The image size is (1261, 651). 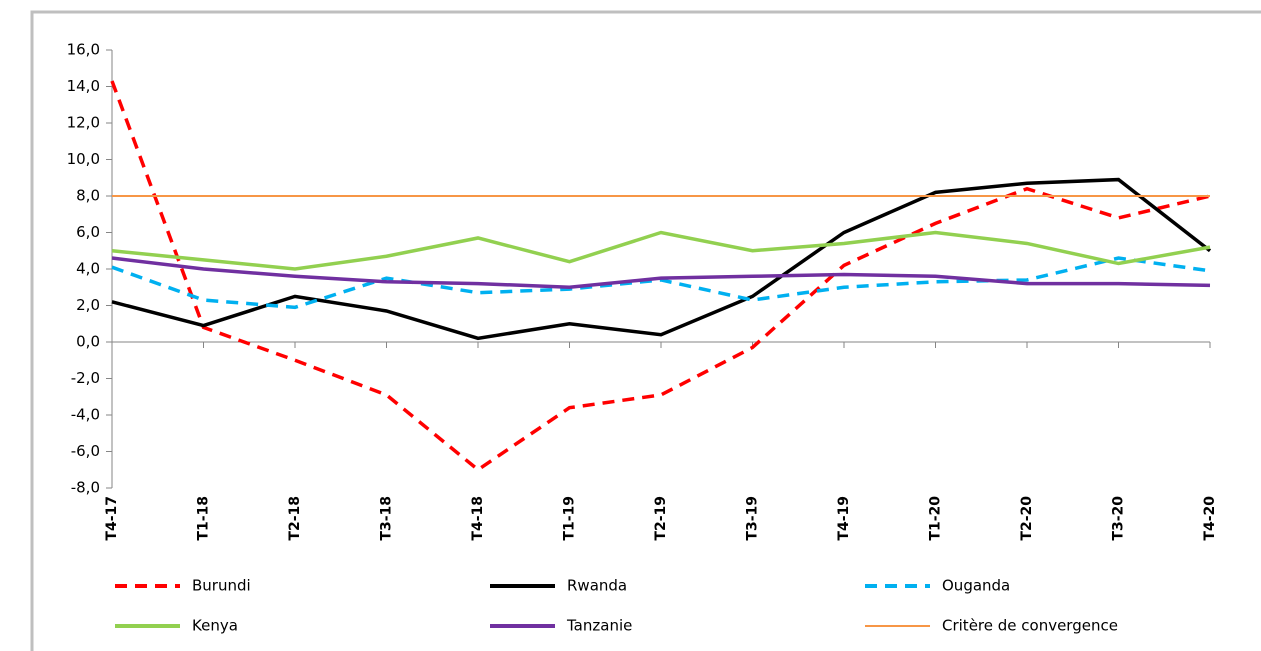 What do you see at coordinates (215, 626) in the screenshot?
I see `legend-label: Kenya` at bounding box center [215, 626].